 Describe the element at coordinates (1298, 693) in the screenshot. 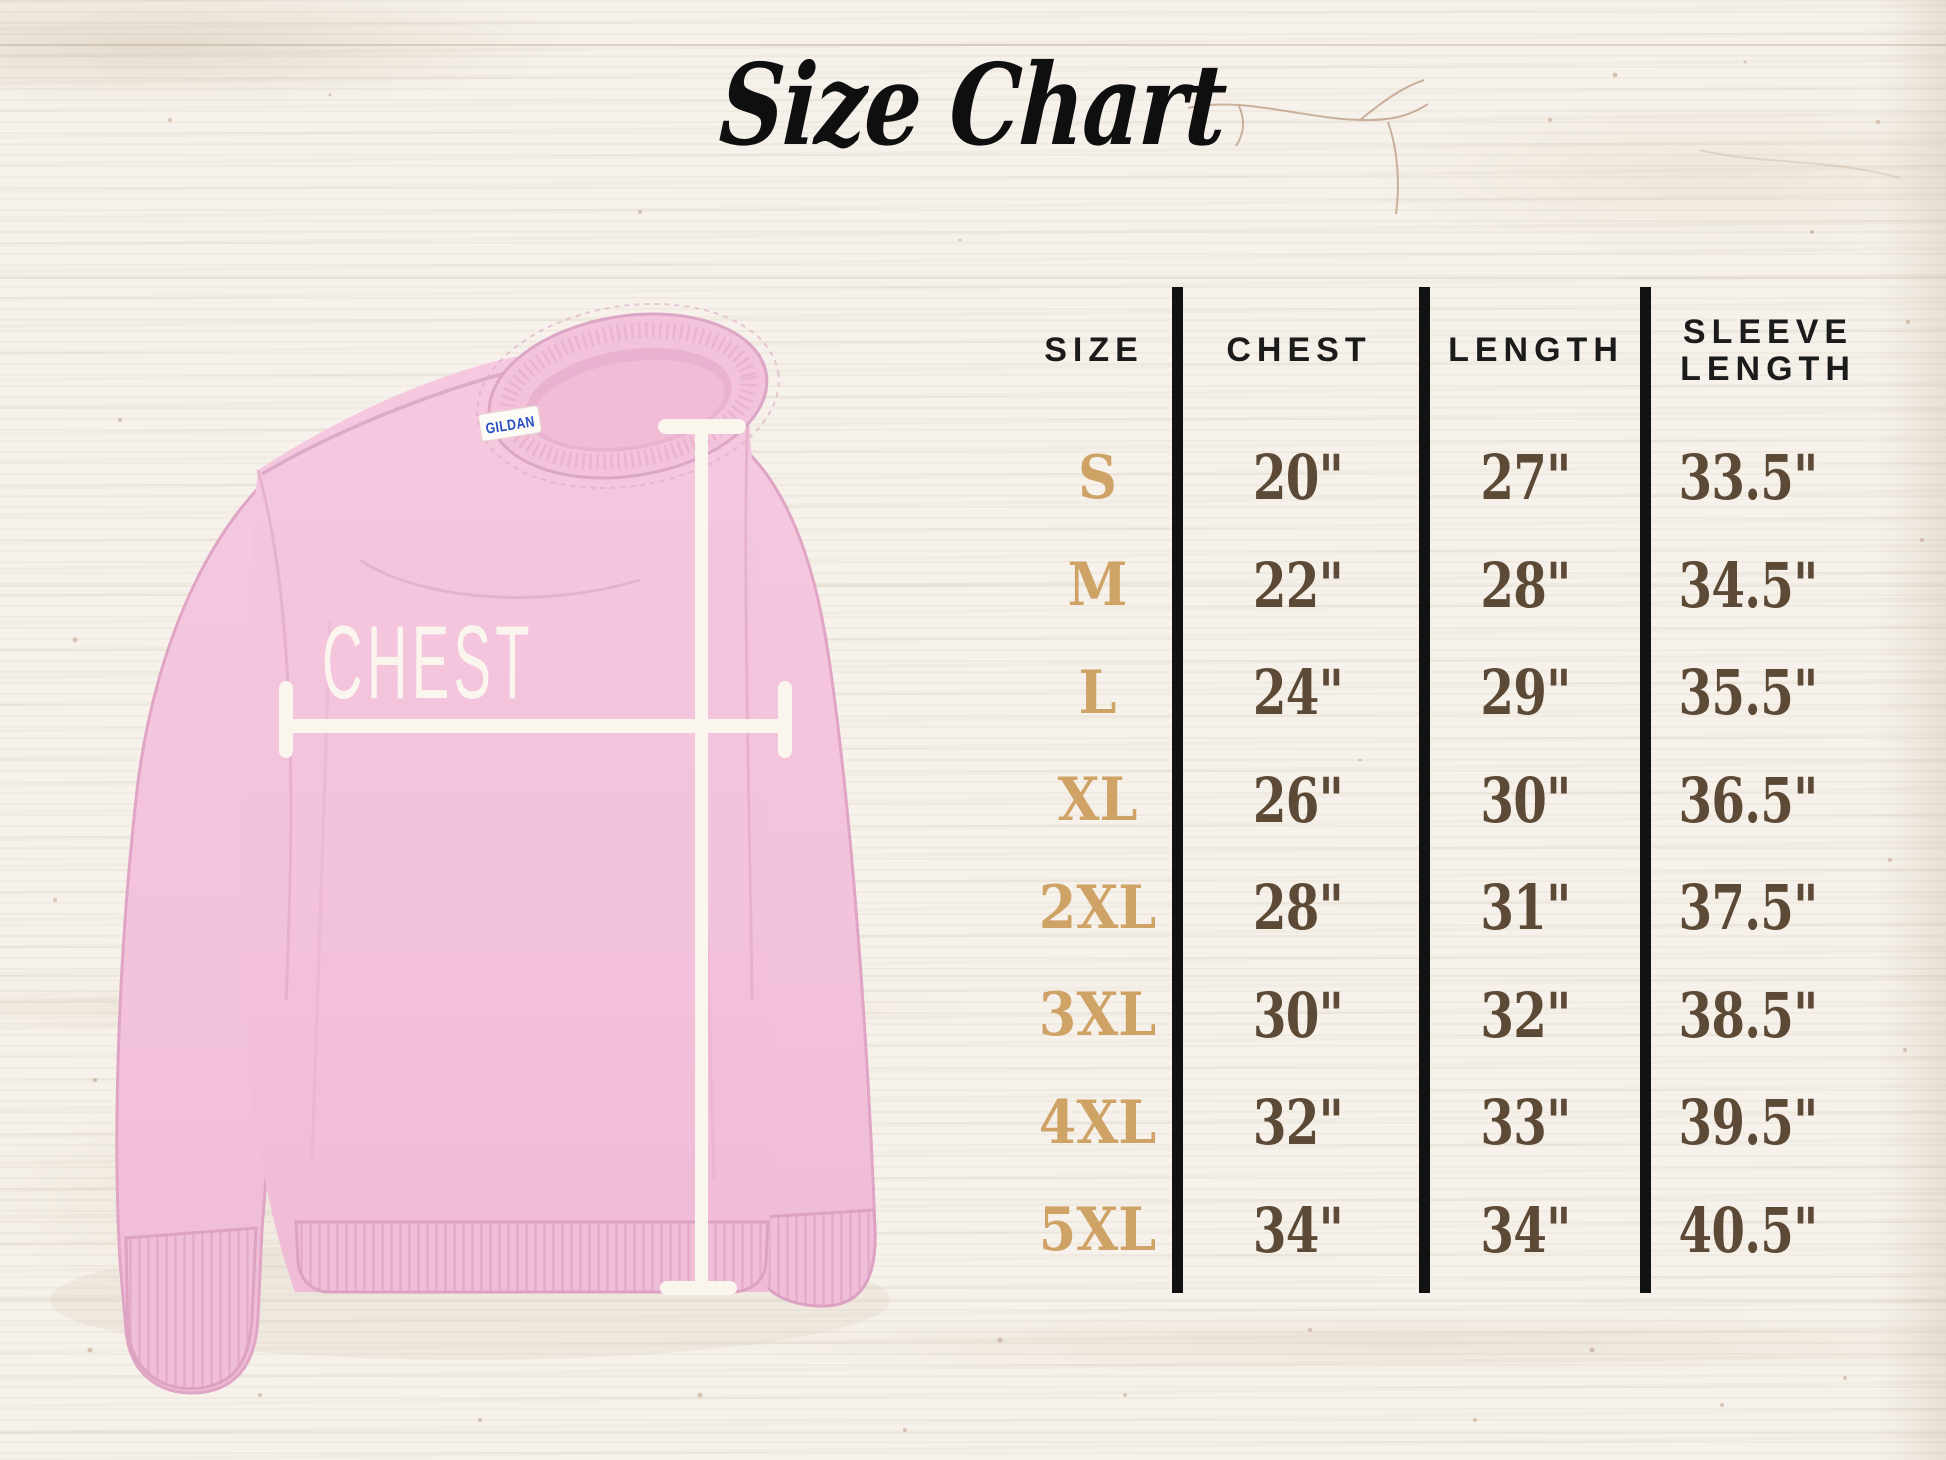

I see `chest-value: 24"` at that location.